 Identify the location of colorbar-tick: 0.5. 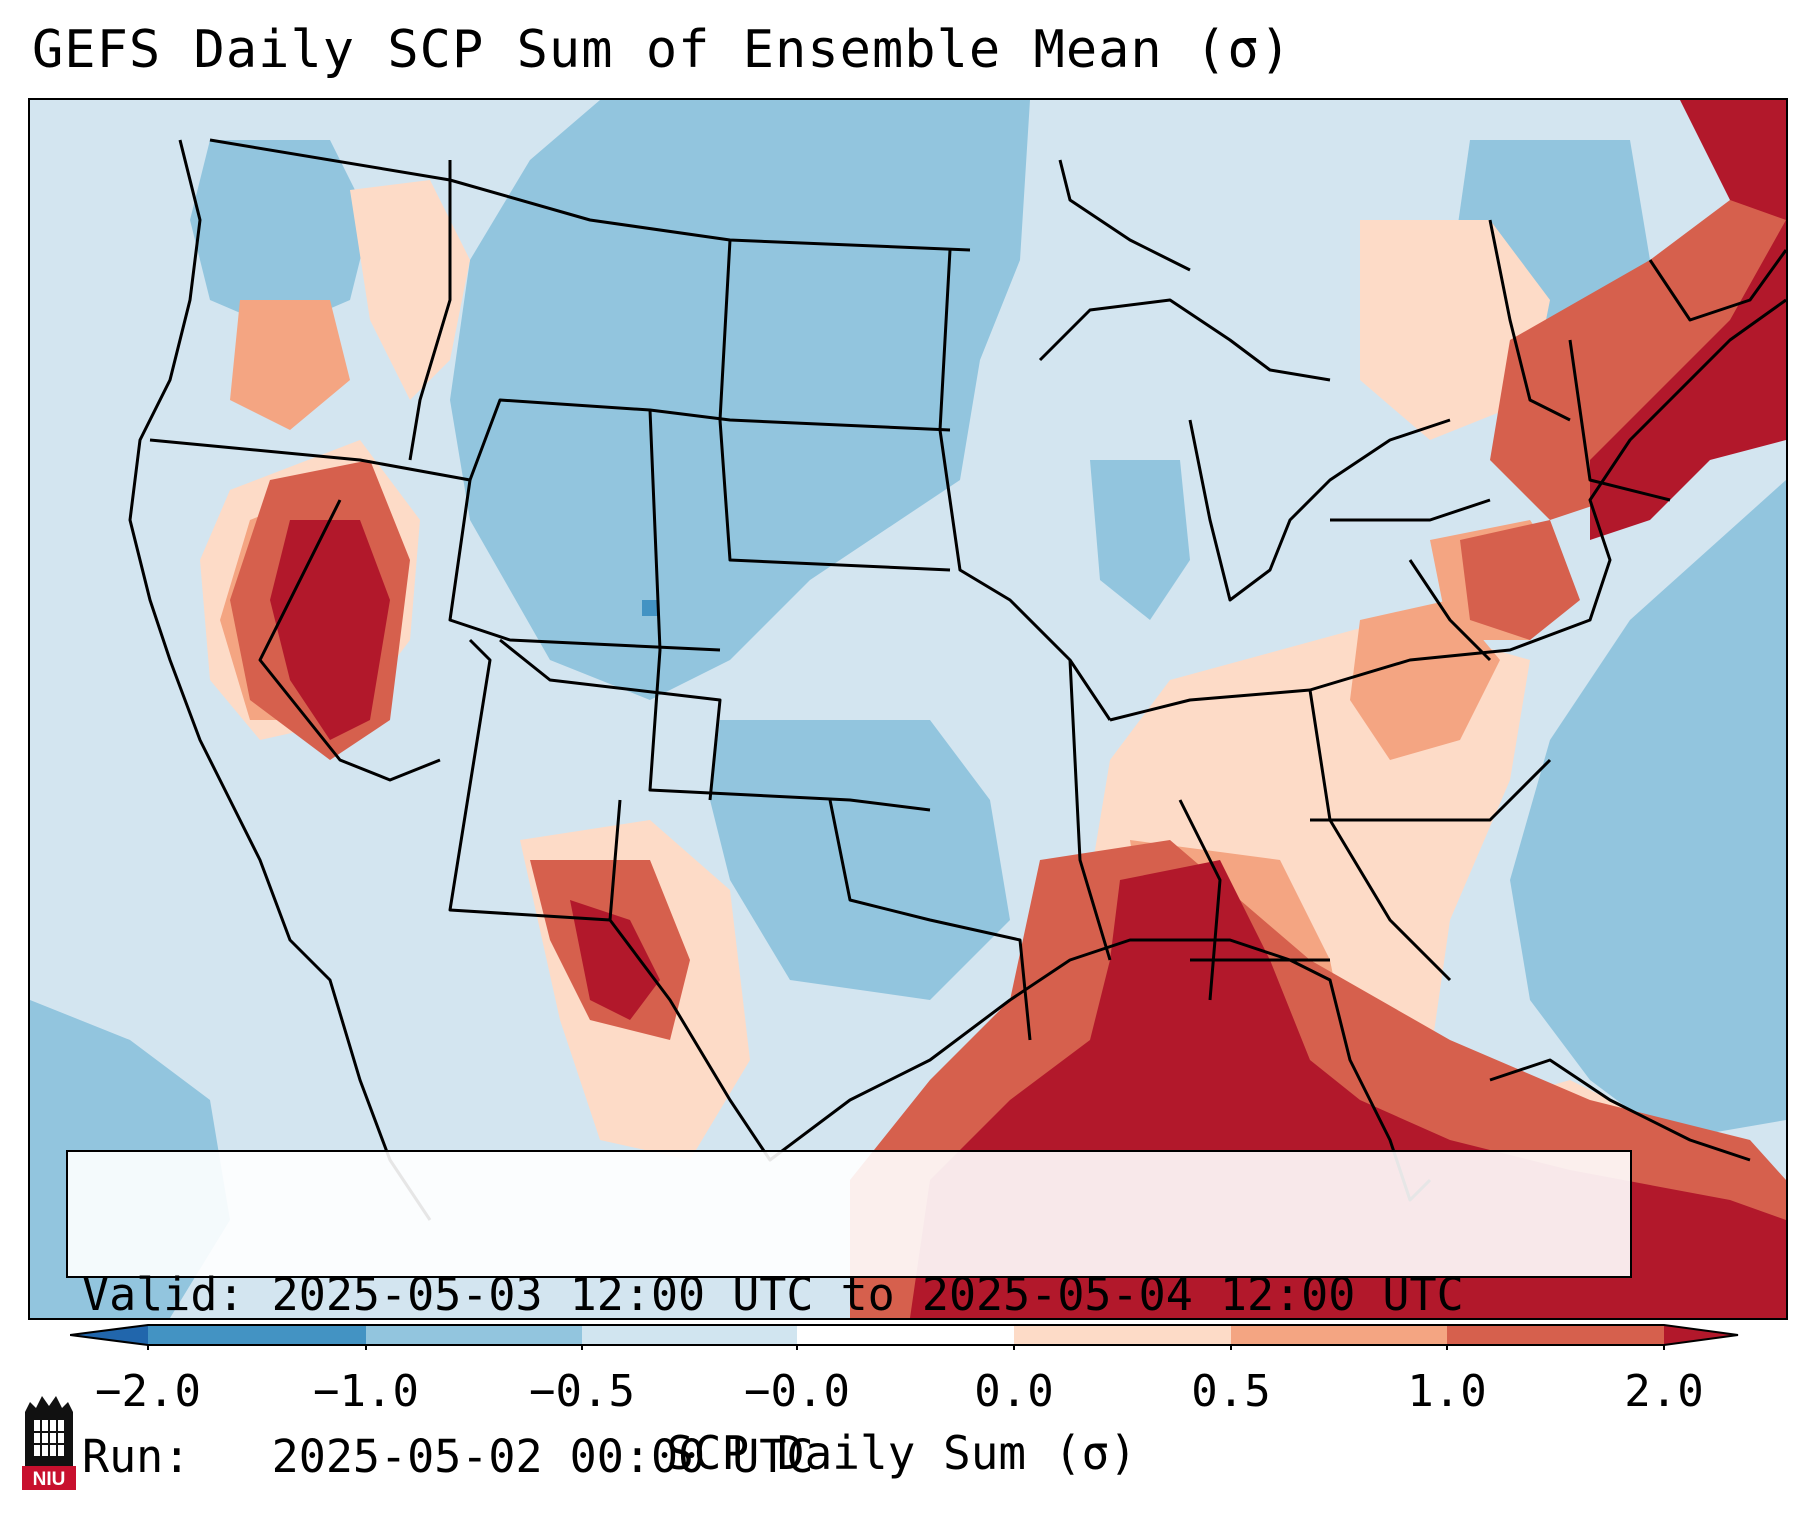
(1231, 1391).